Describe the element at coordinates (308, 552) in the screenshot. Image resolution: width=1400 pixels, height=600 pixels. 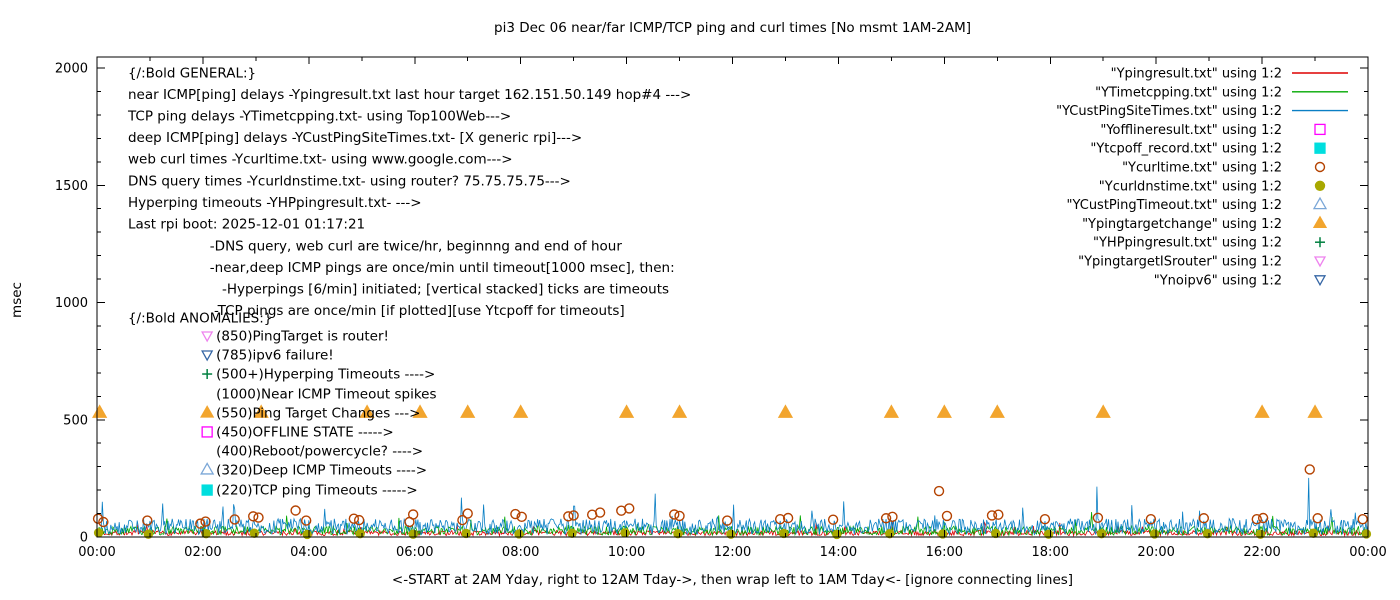
I see `svg-text: 04:00` at that location.